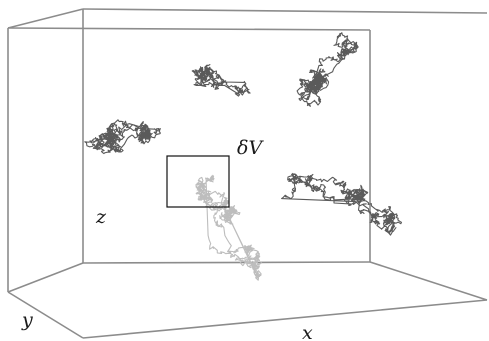 The width and height of the screenshot is (489, 341). What do you see at coordinates (198, 181) in the screenshot?
I see `volume-element-box` at bounding box center [198, 181].